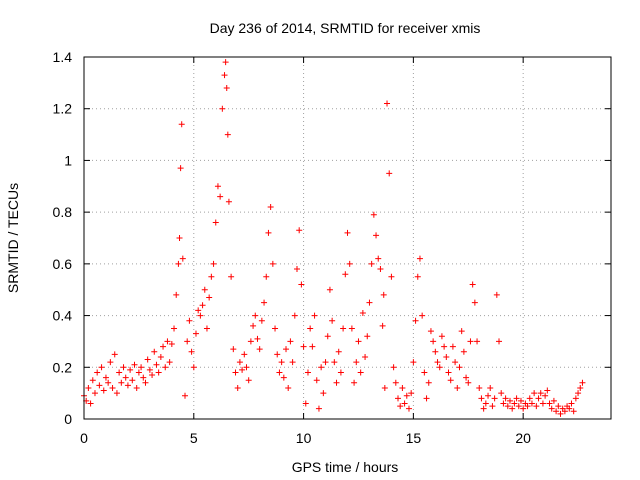 This screenshot has width=640, height=480. What do you see at coordinates (63, 316) in the screenshot?
I see `y-tick-label: 0.4` at bounding box center [63, 316].